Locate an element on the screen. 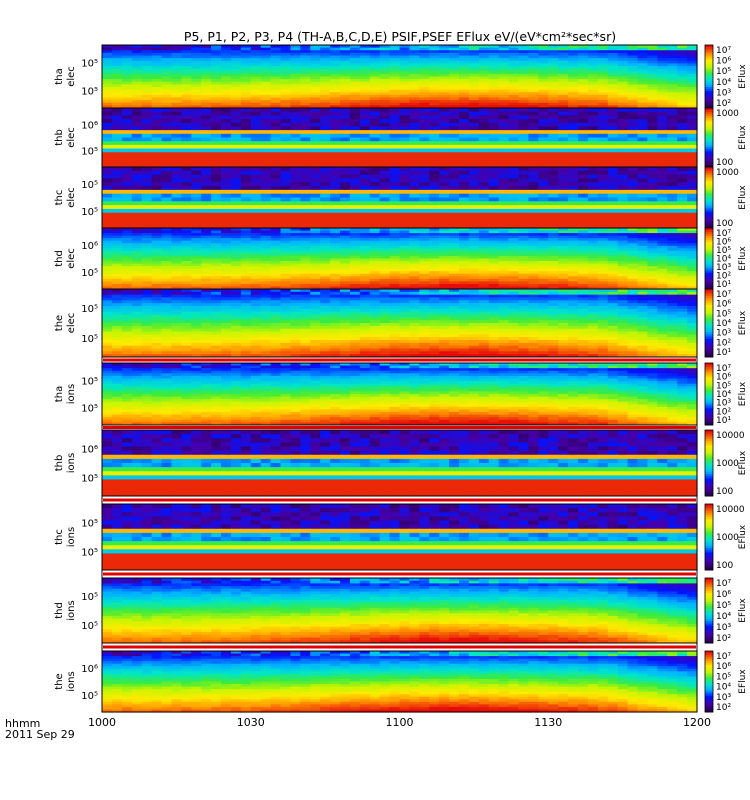 This screenshot has width=750, height=800. date-label: 2011 Sep 29 is located at coordinates (40, 734).